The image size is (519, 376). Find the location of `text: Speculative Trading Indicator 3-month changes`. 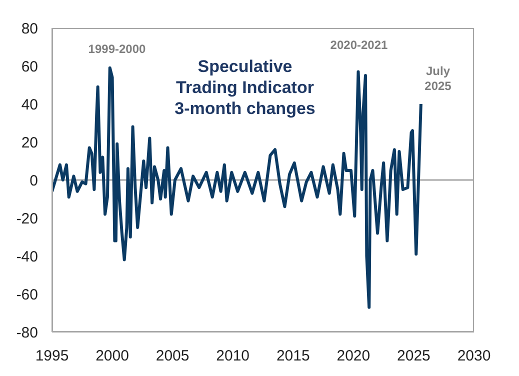

text: Speculative Trading Indicator 3-month changes is located at coordinates (245, 87).